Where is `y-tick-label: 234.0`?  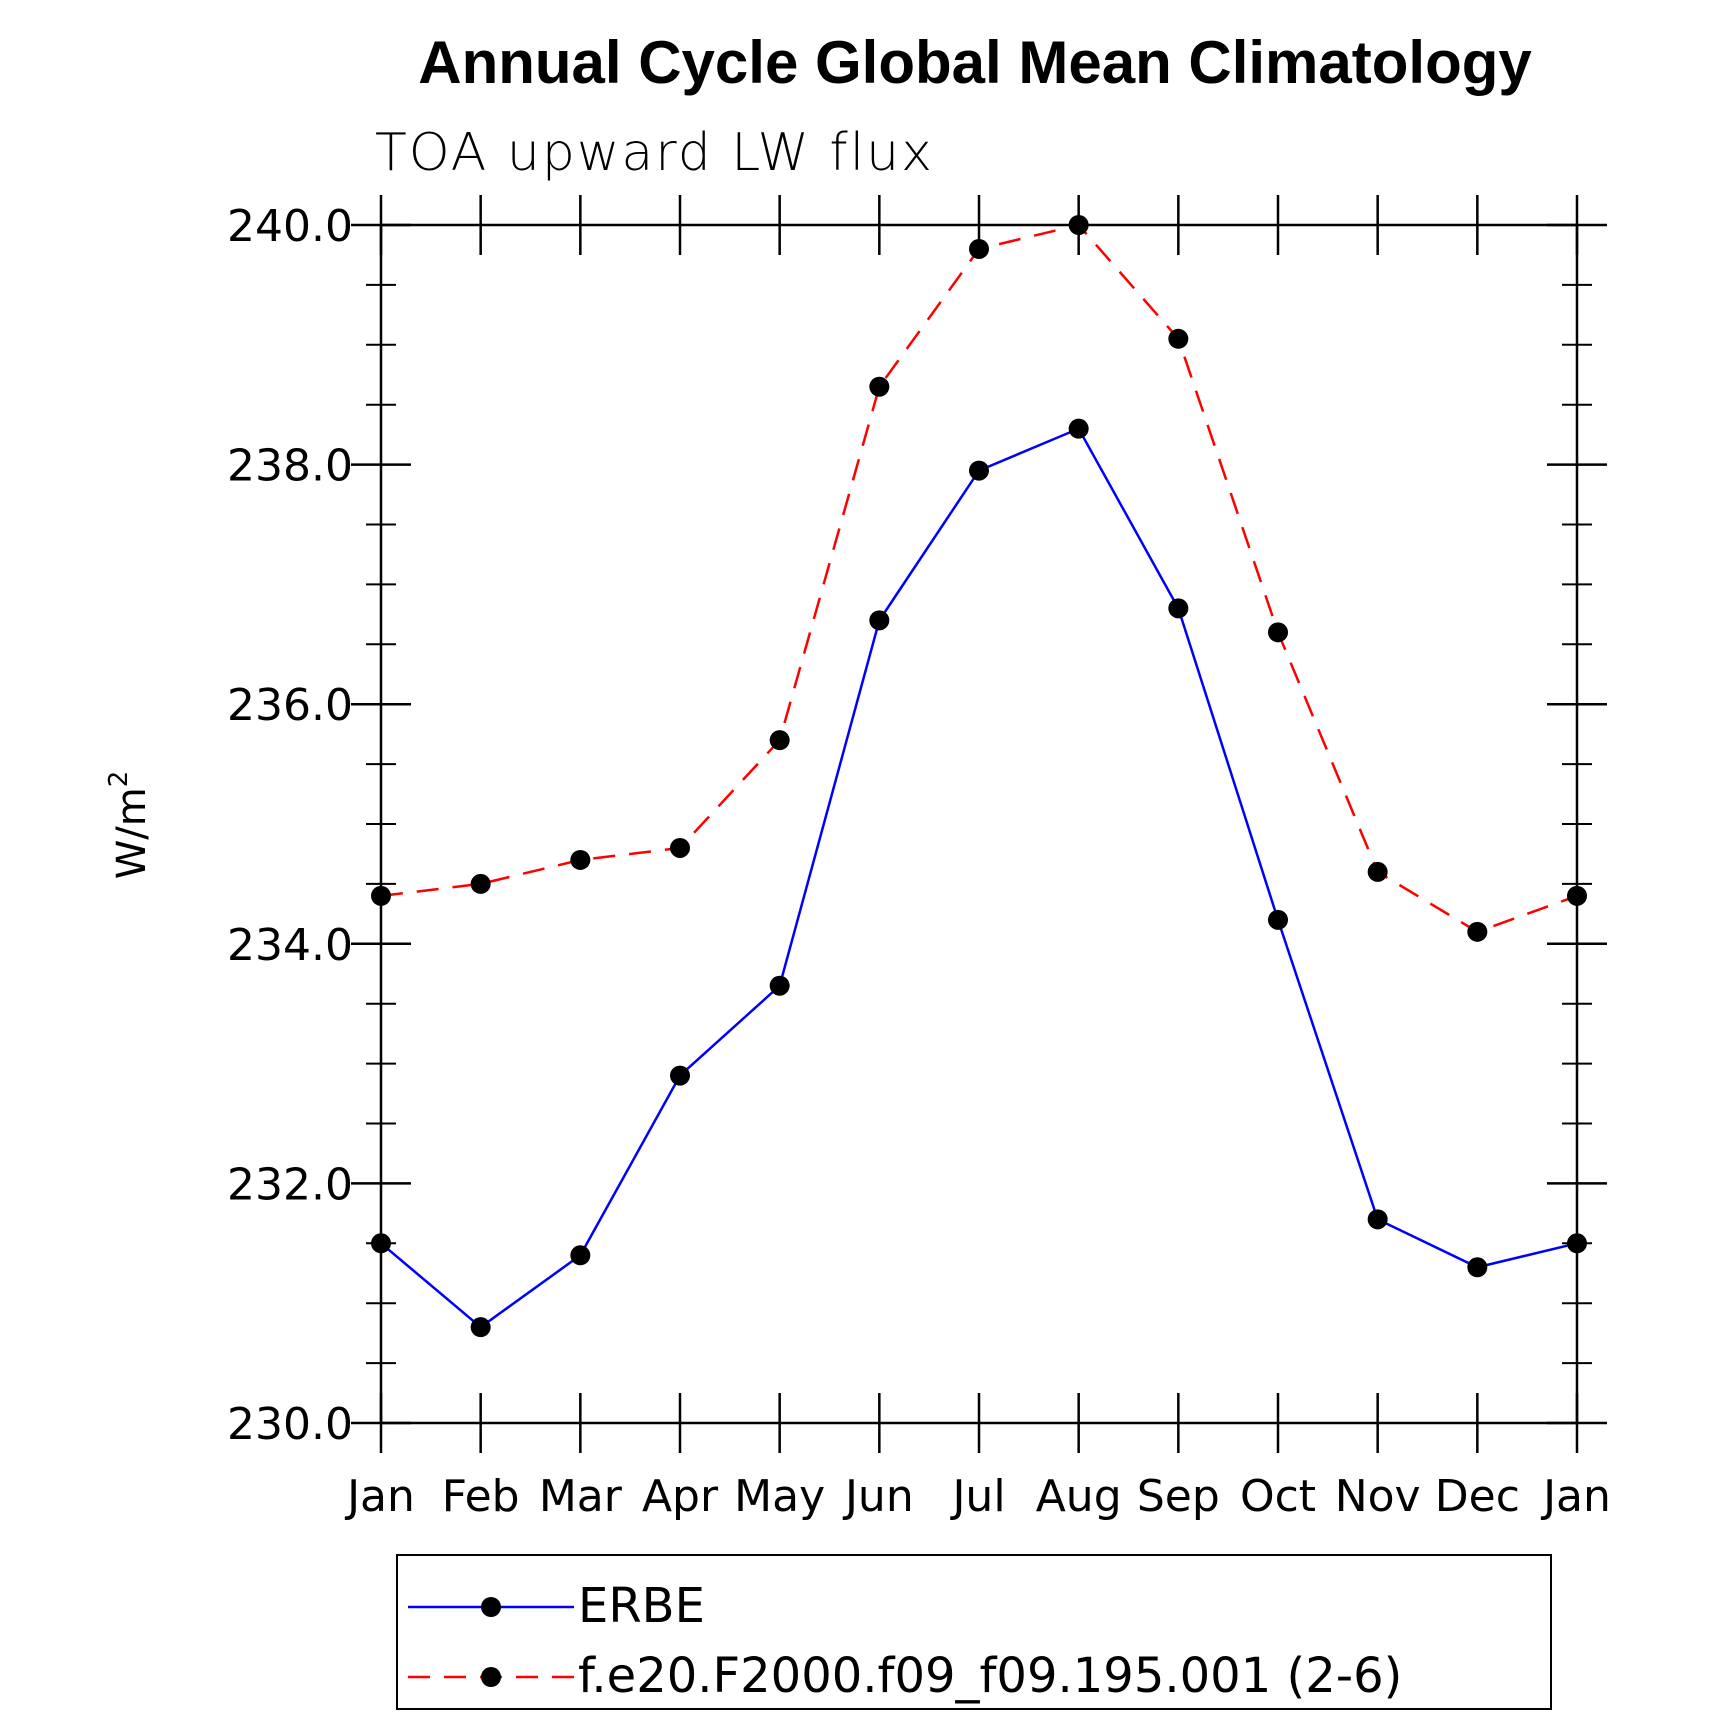 y-tick-label: 234.0 is located at coordinates (290, 945).